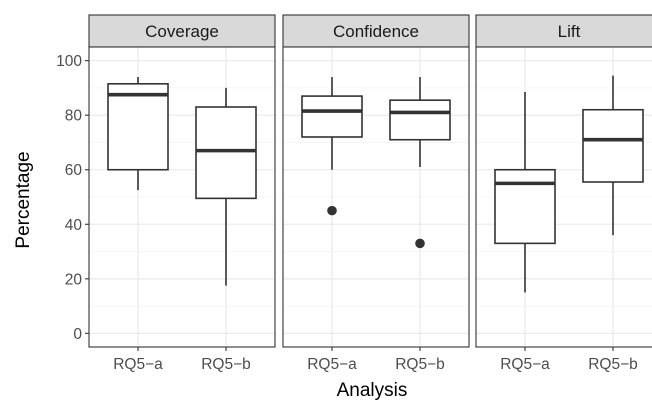 The width and height of the screenshot is (652, 403). I want to click on facet-strip-title: Confidence, so click(376, 31).